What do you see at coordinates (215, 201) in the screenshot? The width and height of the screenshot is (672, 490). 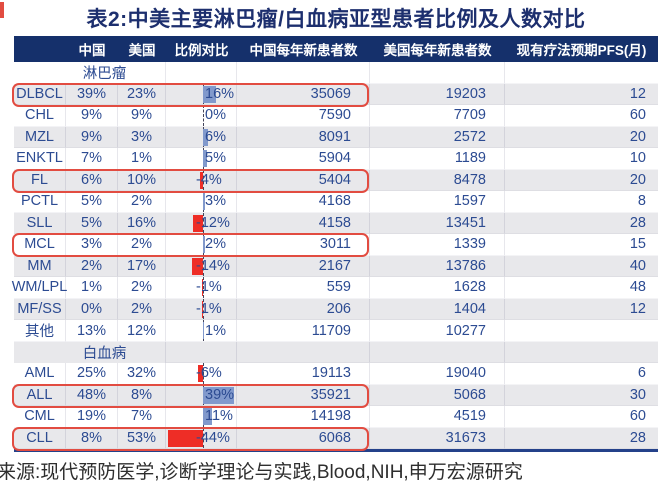 I see `ratio-diff-value: 3%` at bounding box center [215, 201].